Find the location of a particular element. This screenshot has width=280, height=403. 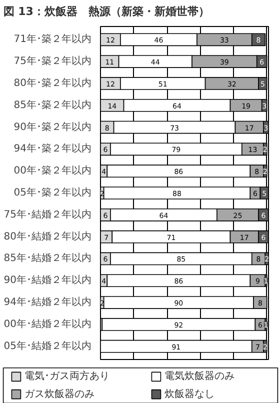

y-tick-label: 85年･築２年以内 is located at coordinates (53, 104).